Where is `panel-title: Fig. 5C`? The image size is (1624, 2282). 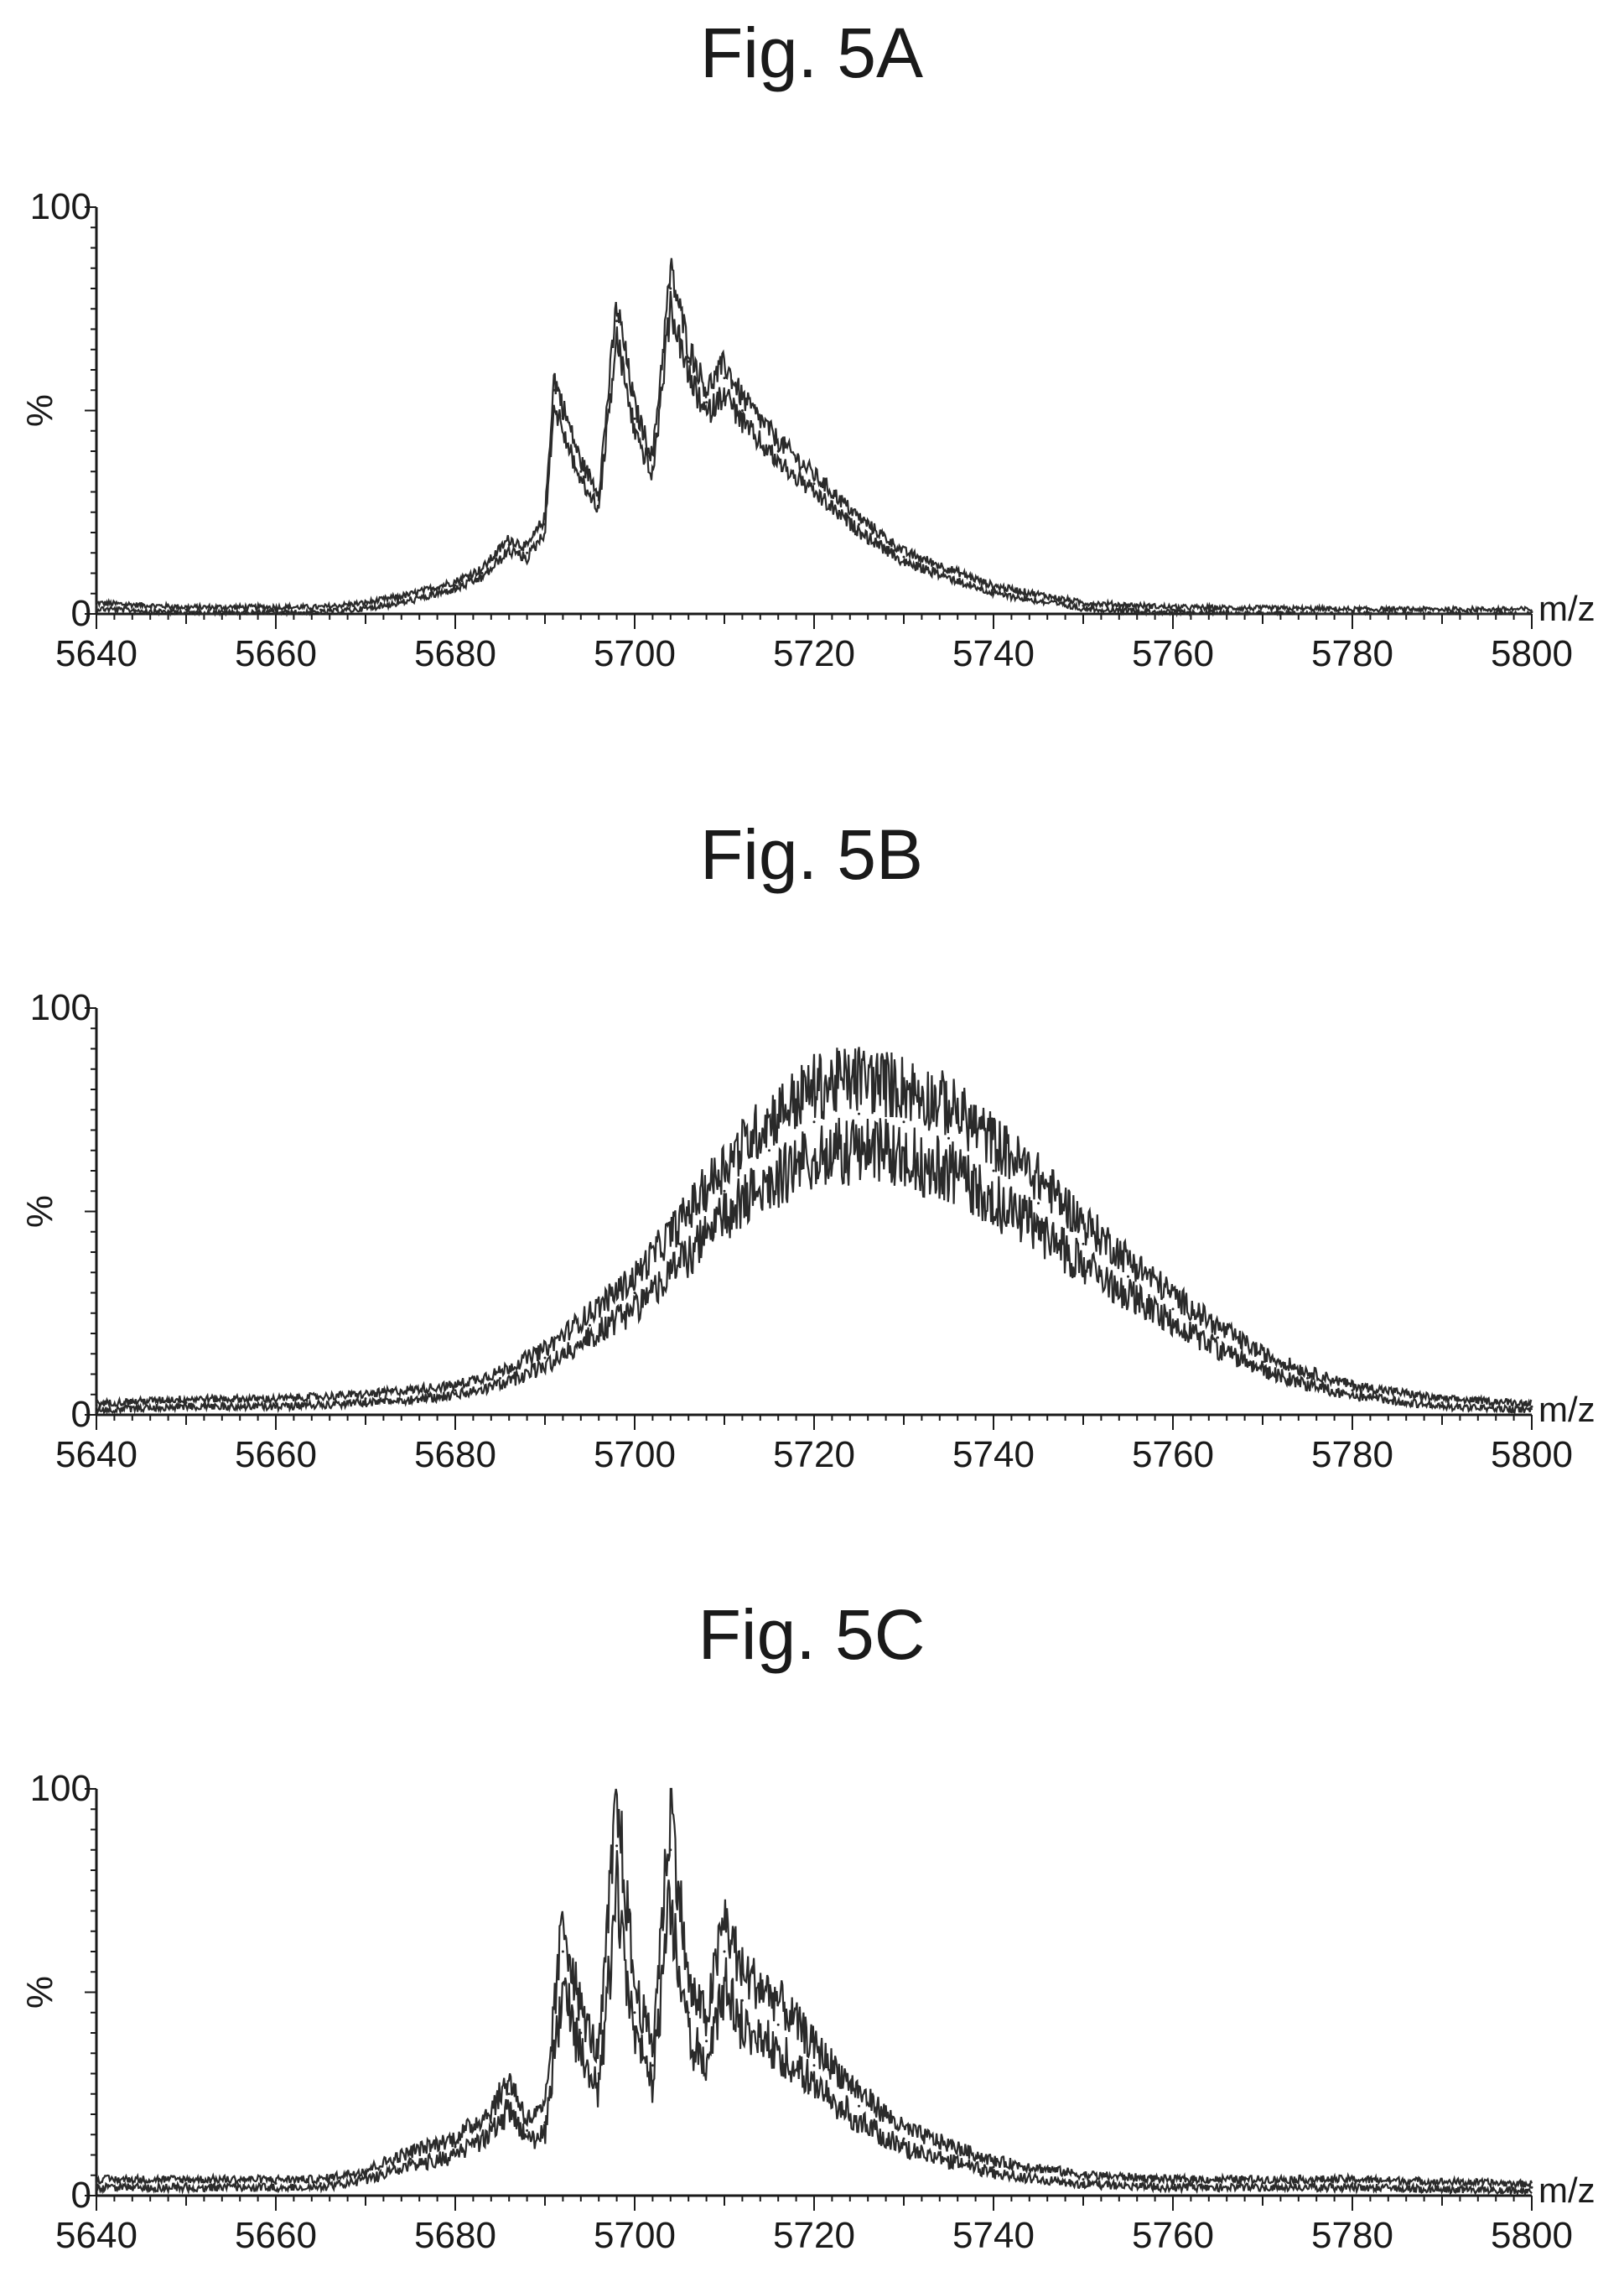
panel-title: Fig. 5C is located at coordinates (812, 1634).